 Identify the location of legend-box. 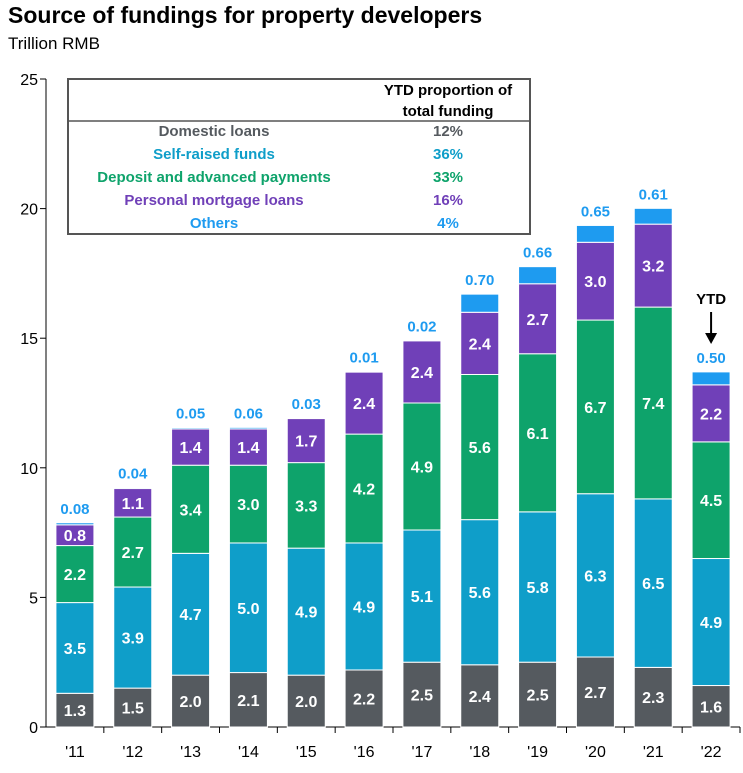
(299, 156).